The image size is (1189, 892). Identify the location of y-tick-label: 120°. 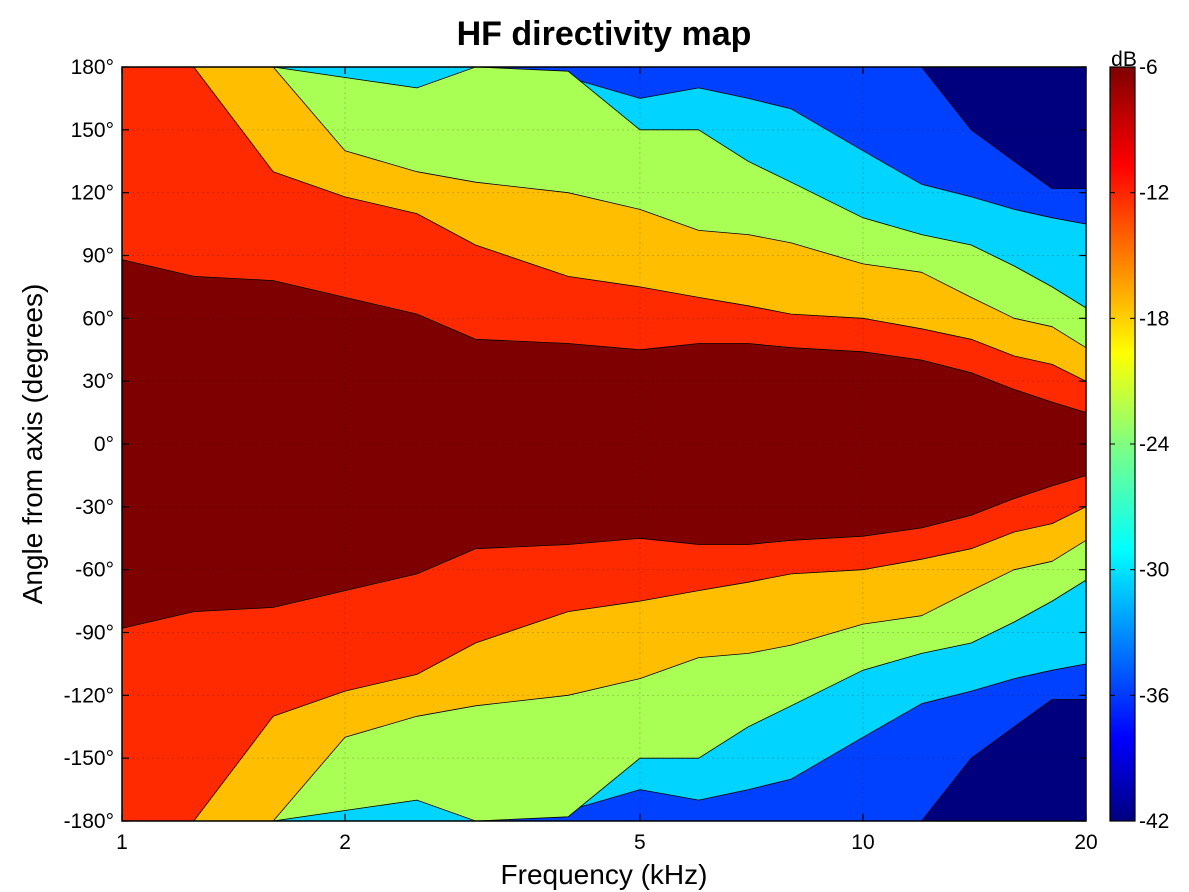
(92, 193).